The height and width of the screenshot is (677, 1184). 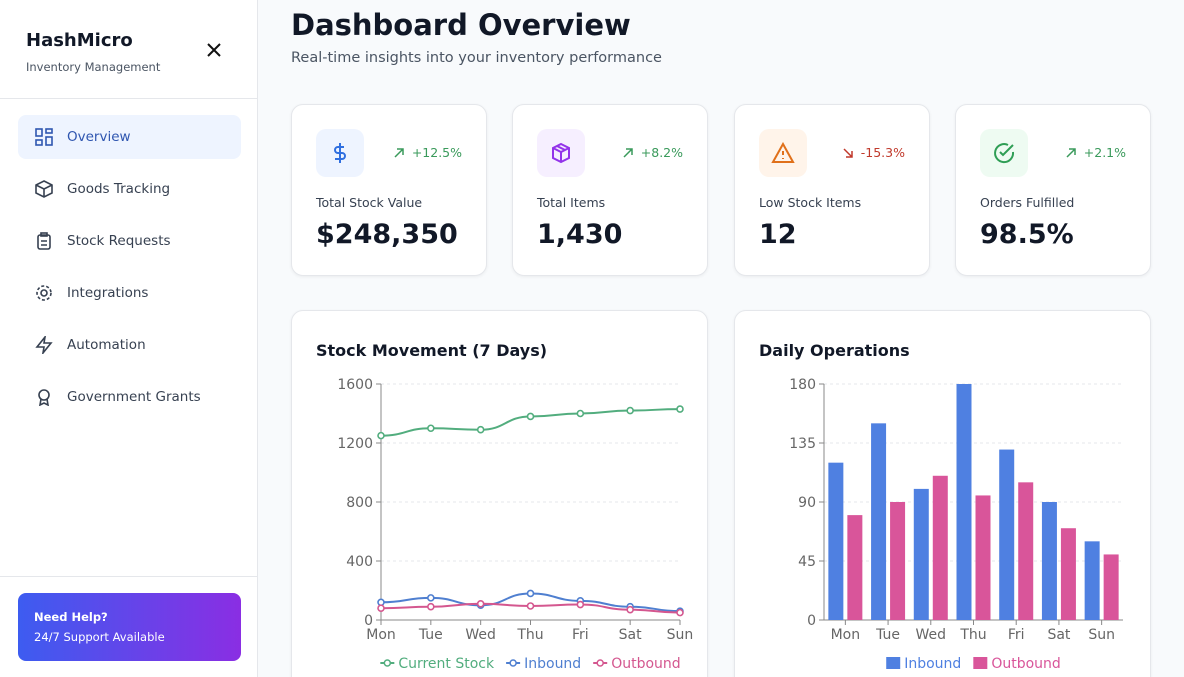 I want to click on stat-change: +8.2%, so click(x=653, y=152).